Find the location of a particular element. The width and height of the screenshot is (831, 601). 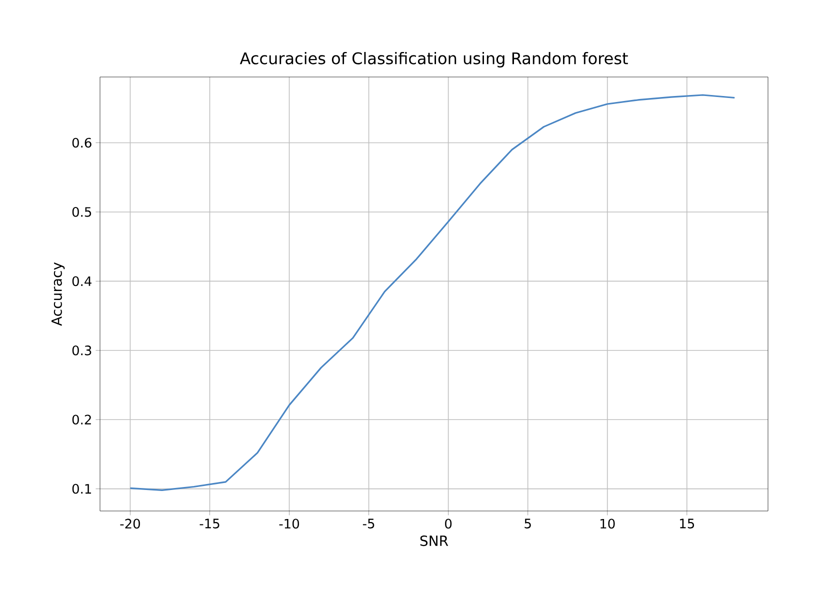

x-tick-label: -10 is located at coordinates (289, 523).